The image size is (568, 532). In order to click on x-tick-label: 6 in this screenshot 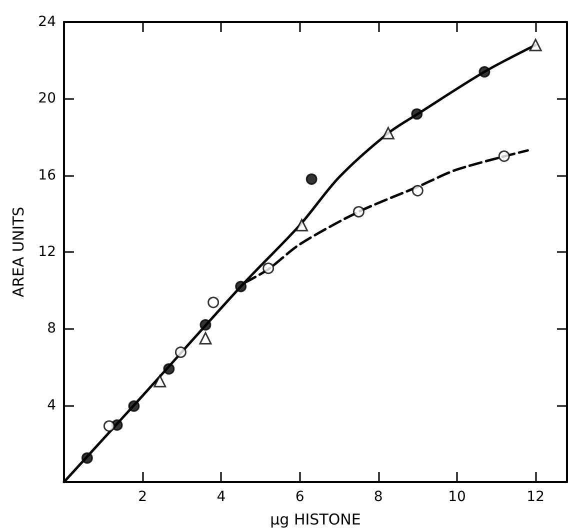, I will do `click(299, 497)`.